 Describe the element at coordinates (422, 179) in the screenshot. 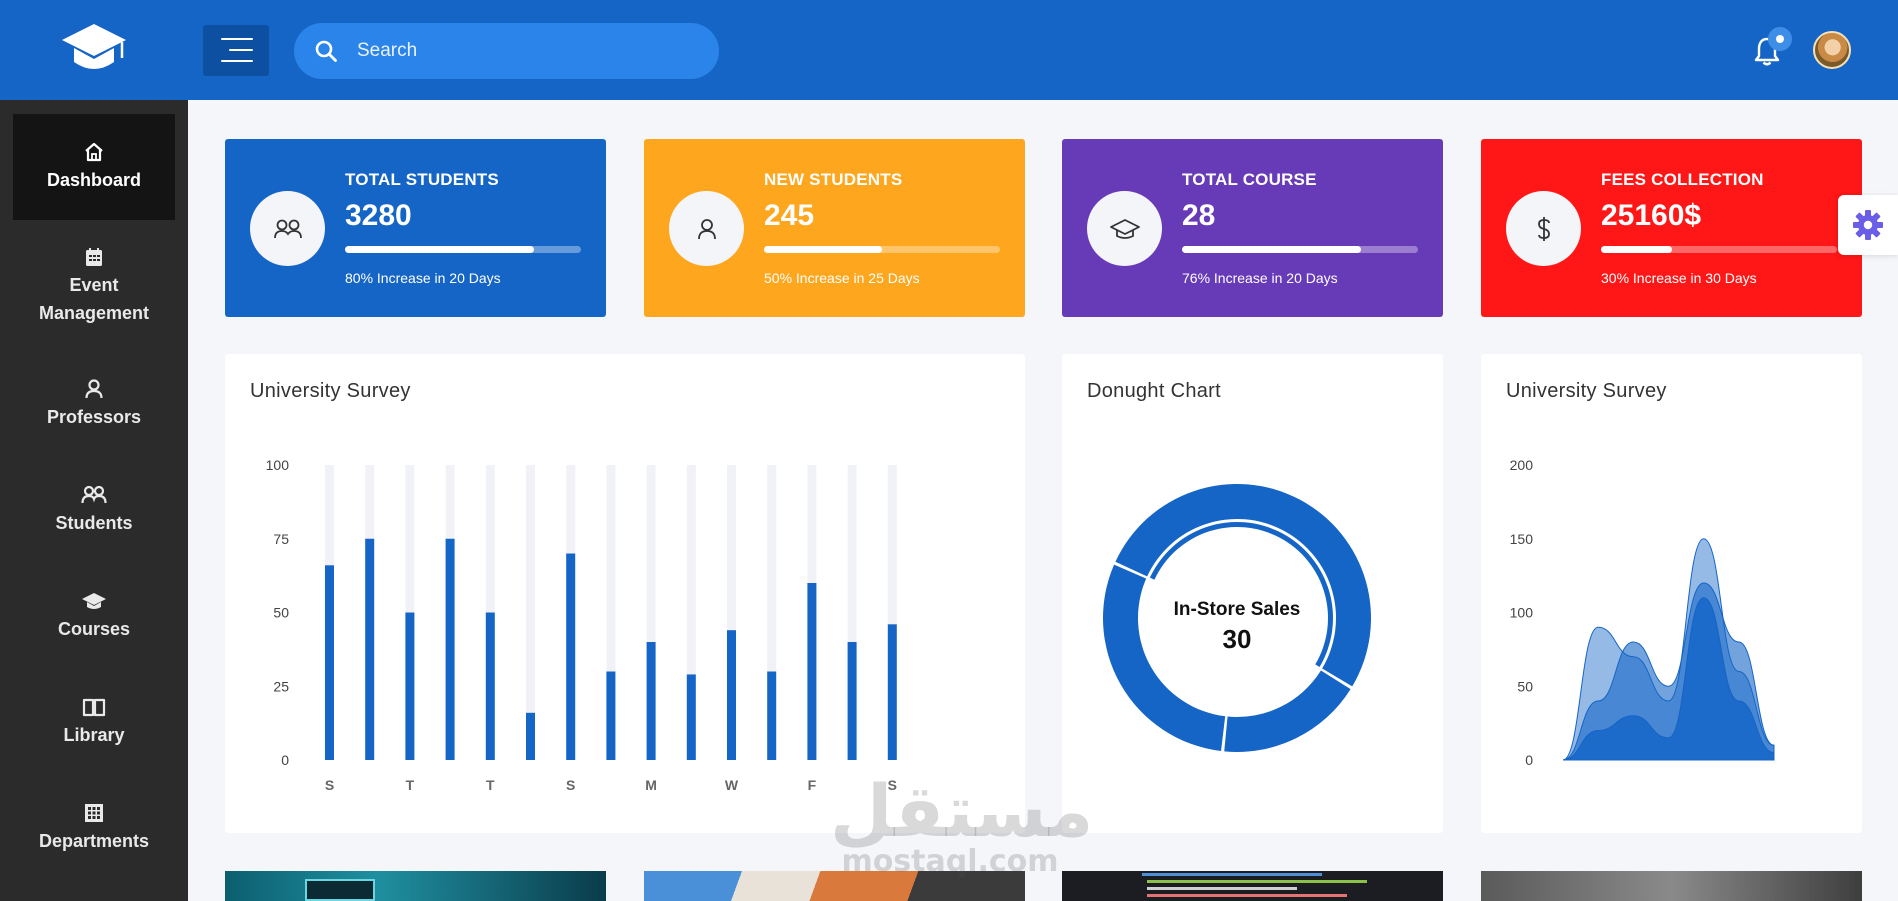

I see `stat-title: TOTAL STUDENTS` at that location.